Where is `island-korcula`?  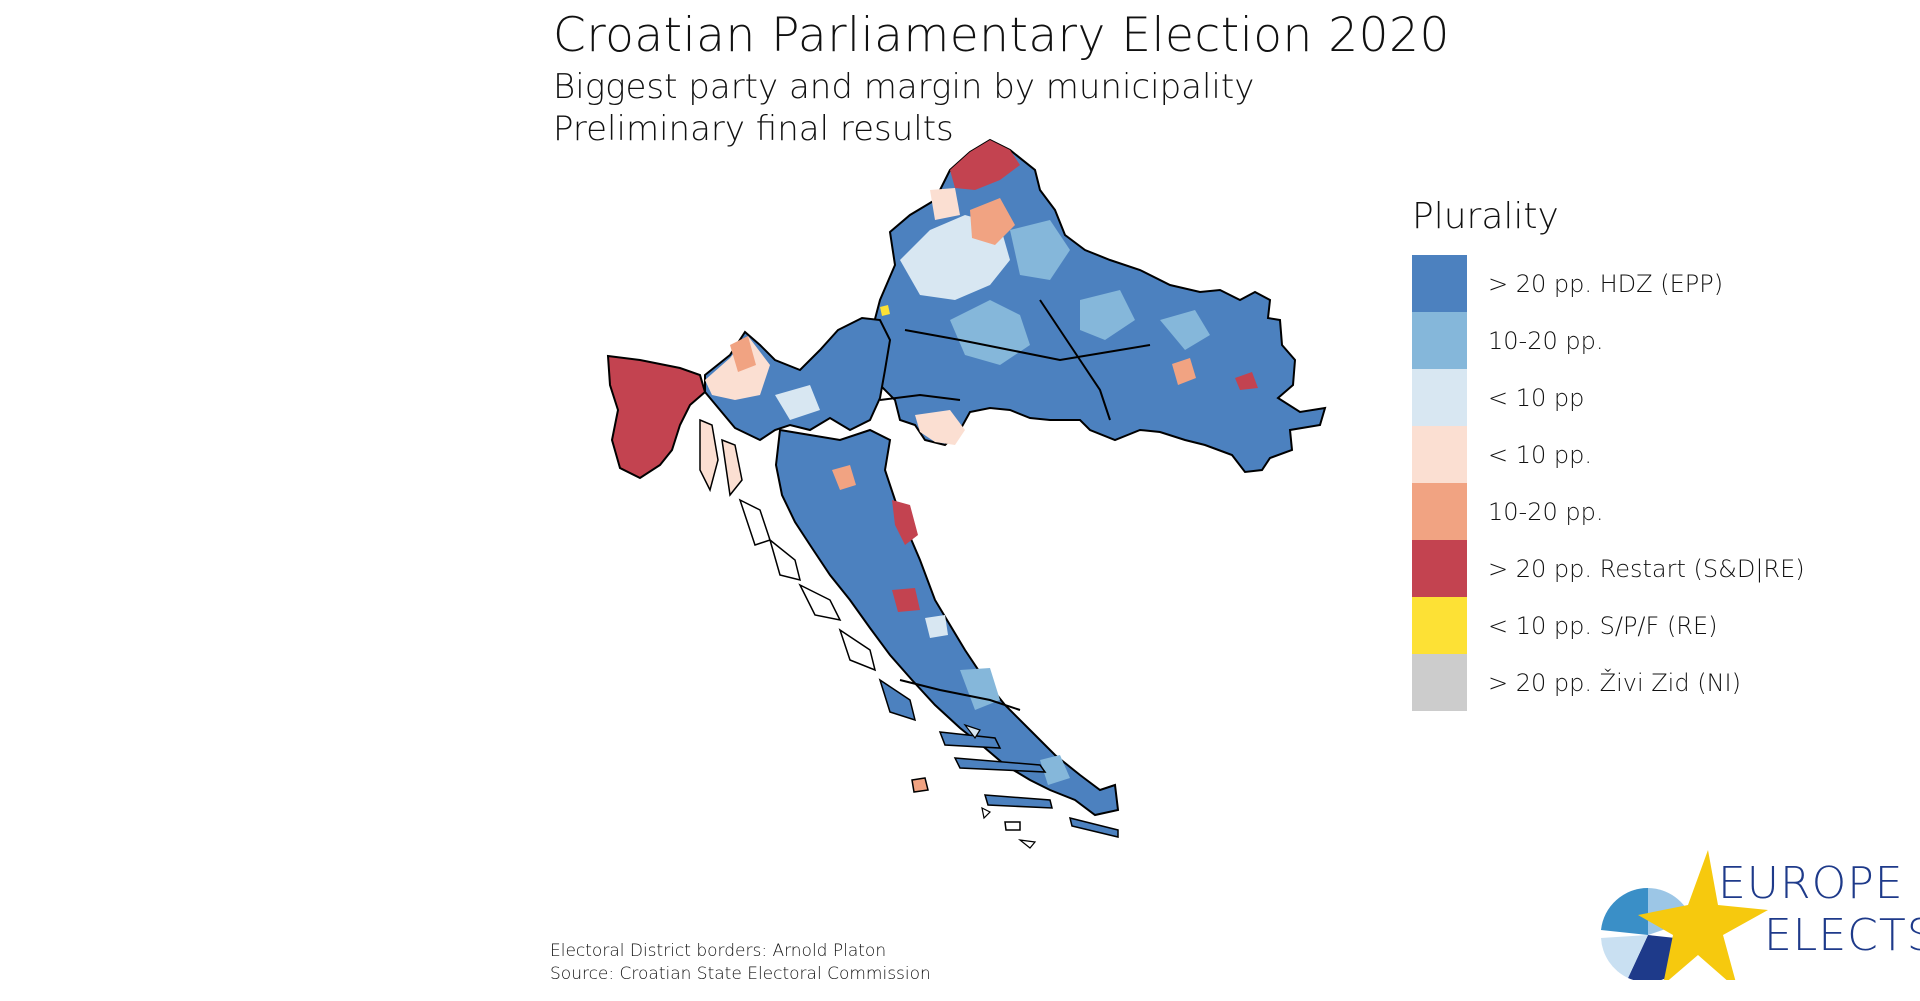
island-korcula is located at coordinates (1018, 801).